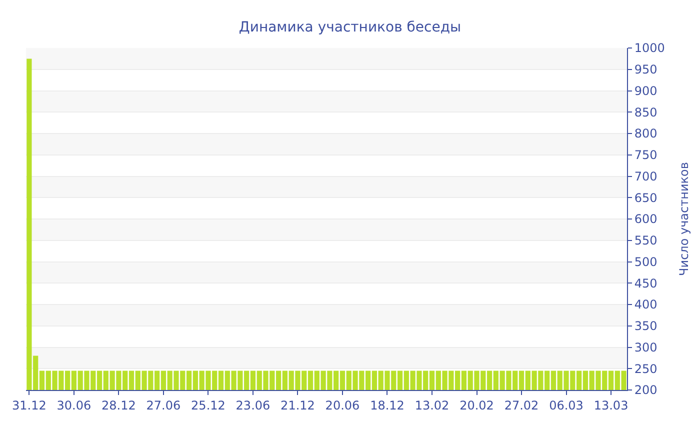 The height and width of the screenshot is (430, 700). I want to click on x-tick-label: 23.06, so click(253, 405).